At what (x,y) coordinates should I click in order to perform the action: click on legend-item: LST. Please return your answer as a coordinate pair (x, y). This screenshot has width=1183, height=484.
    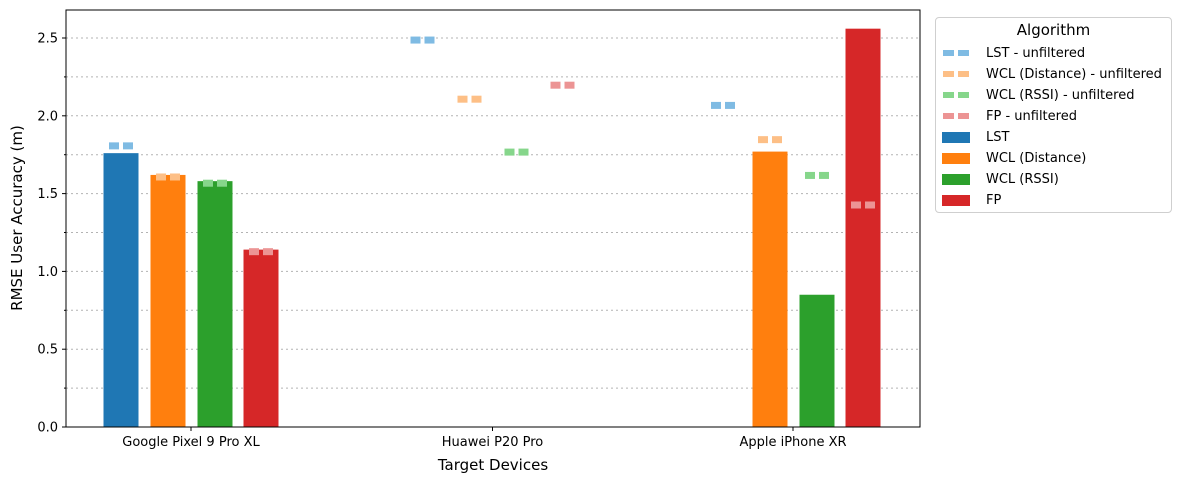
    Looking at the image, I should click on (975, 137).